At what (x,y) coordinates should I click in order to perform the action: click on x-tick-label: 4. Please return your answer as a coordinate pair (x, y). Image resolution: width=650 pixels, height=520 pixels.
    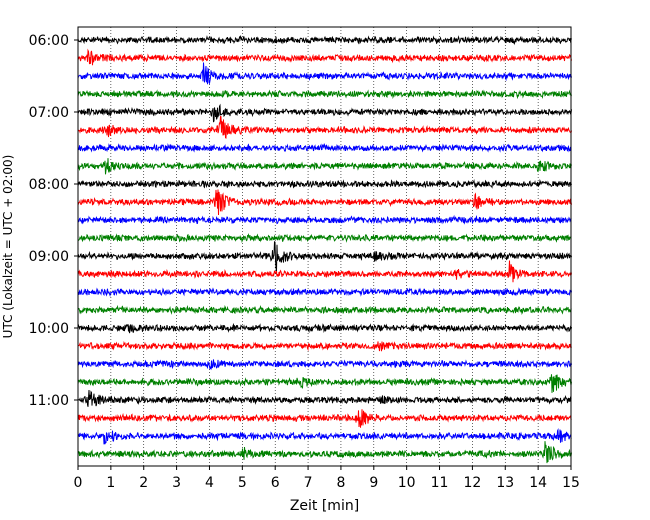
    Looking at the image, I should click on (209, 483).